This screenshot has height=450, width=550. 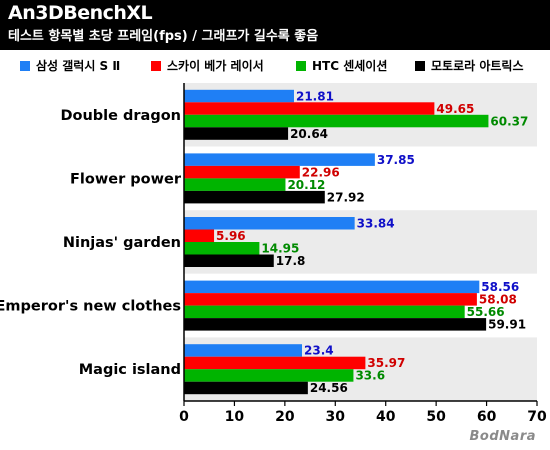 I want to click on x-tick-label-40: 40, so click(x=386, y=417).